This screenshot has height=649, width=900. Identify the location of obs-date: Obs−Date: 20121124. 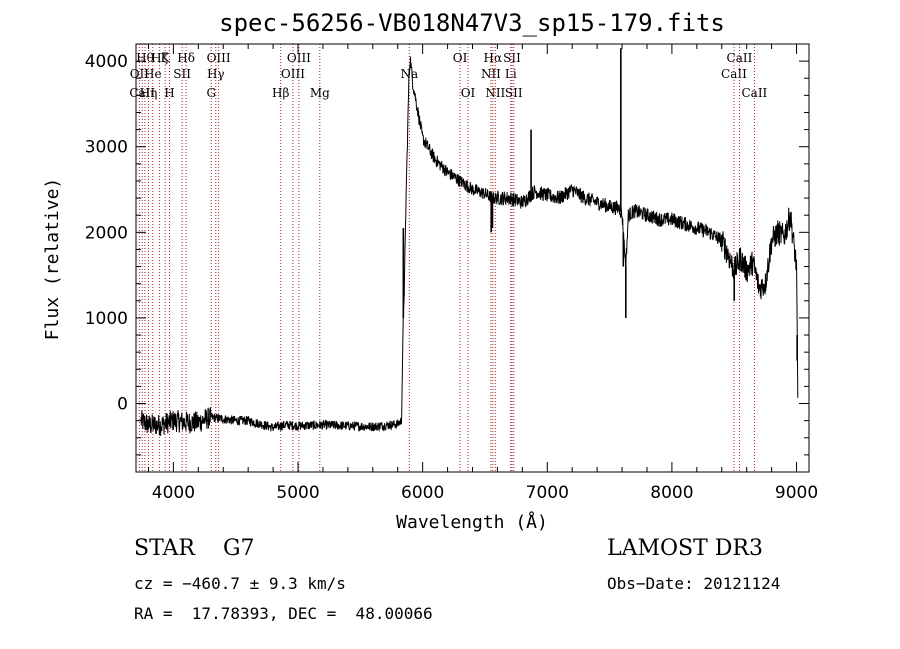
(694, 583).